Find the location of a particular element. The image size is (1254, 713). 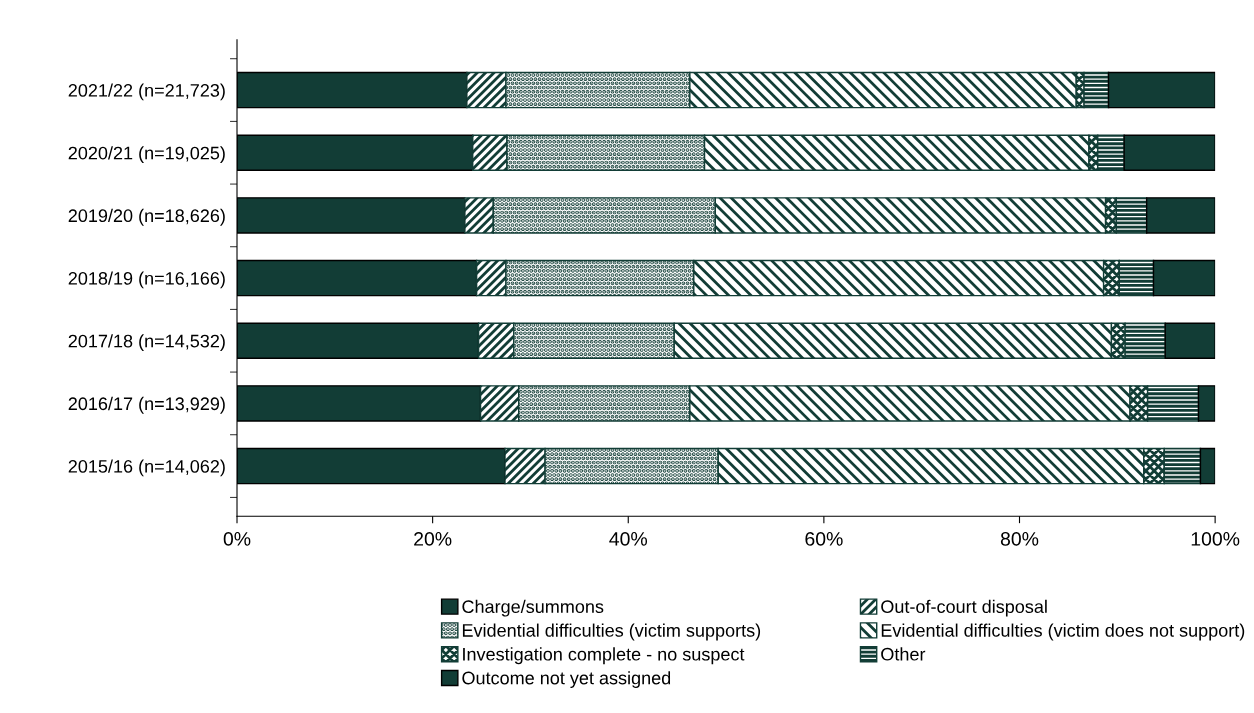

x-tick-label: 20% is located at coordinates (433, 539).